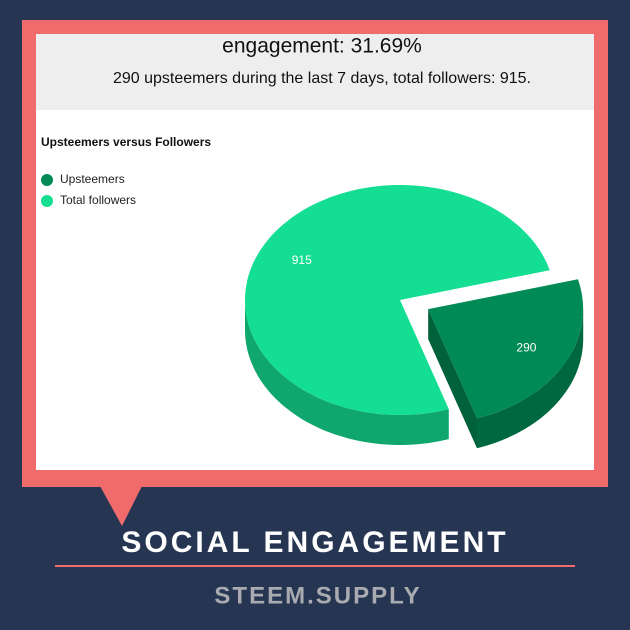  I want to click on footer-brand: STEEM.SUPPLY, so click(317, 595).